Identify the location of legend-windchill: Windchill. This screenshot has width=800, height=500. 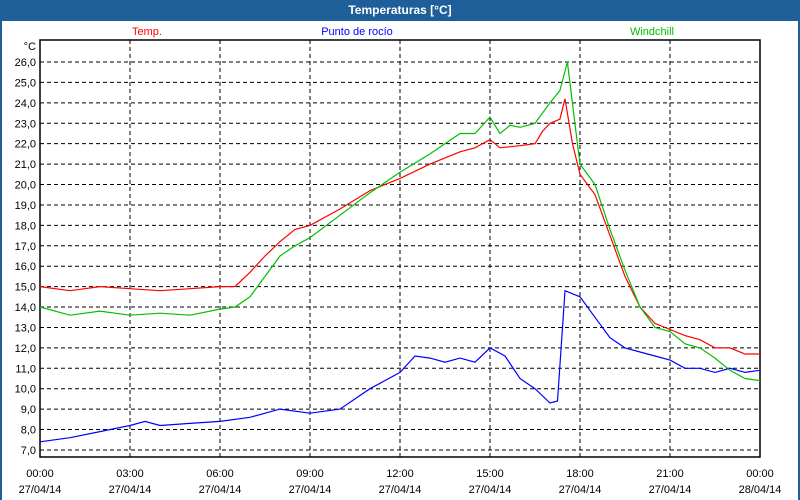
(652, 32).